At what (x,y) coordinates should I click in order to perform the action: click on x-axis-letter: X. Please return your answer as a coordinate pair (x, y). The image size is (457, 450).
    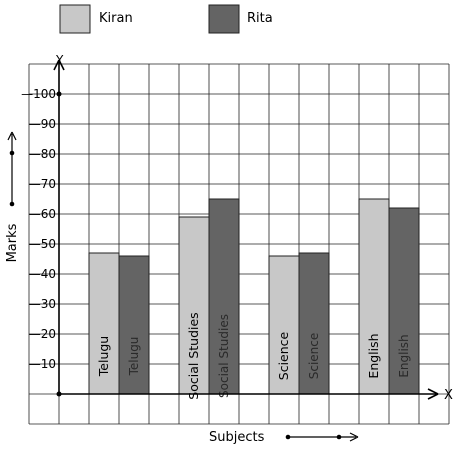
    Looking at the image, I should click on (448, 395).